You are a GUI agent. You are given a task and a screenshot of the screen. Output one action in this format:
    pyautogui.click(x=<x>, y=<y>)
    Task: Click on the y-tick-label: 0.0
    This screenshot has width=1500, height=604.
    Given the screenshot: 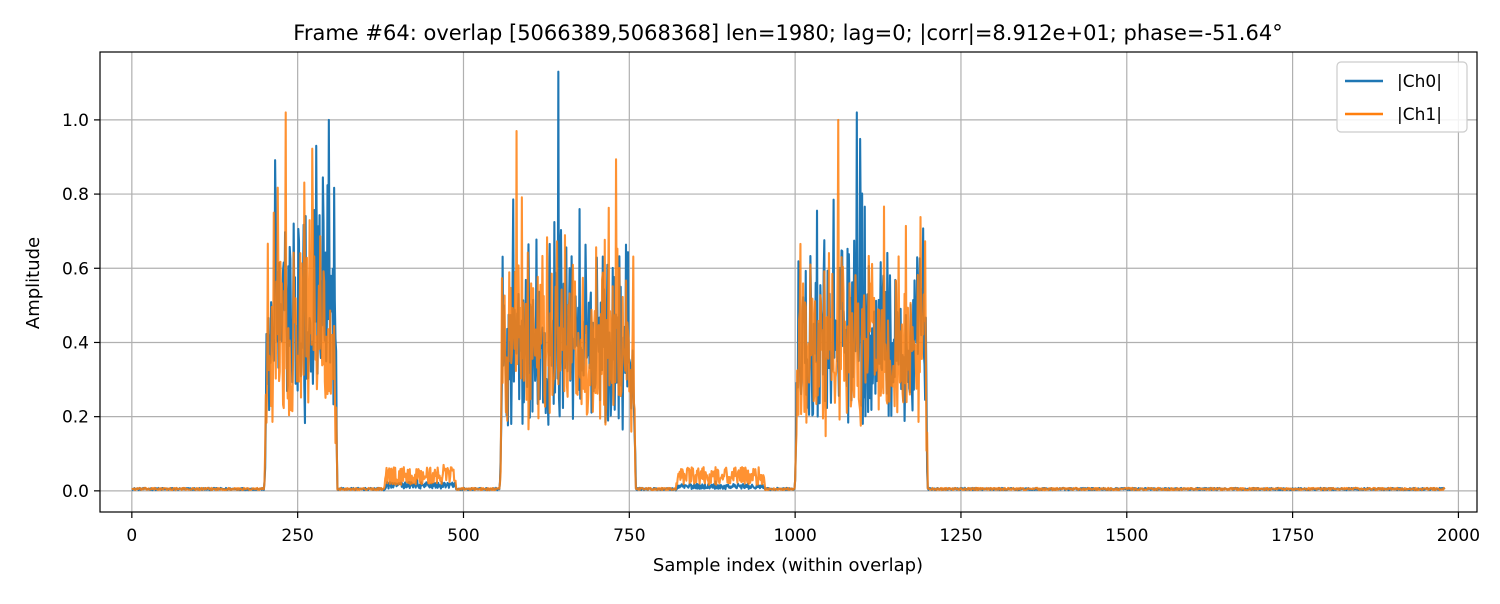 What is the action you would take?
    pyautogui.click(x=75, y=492)
    